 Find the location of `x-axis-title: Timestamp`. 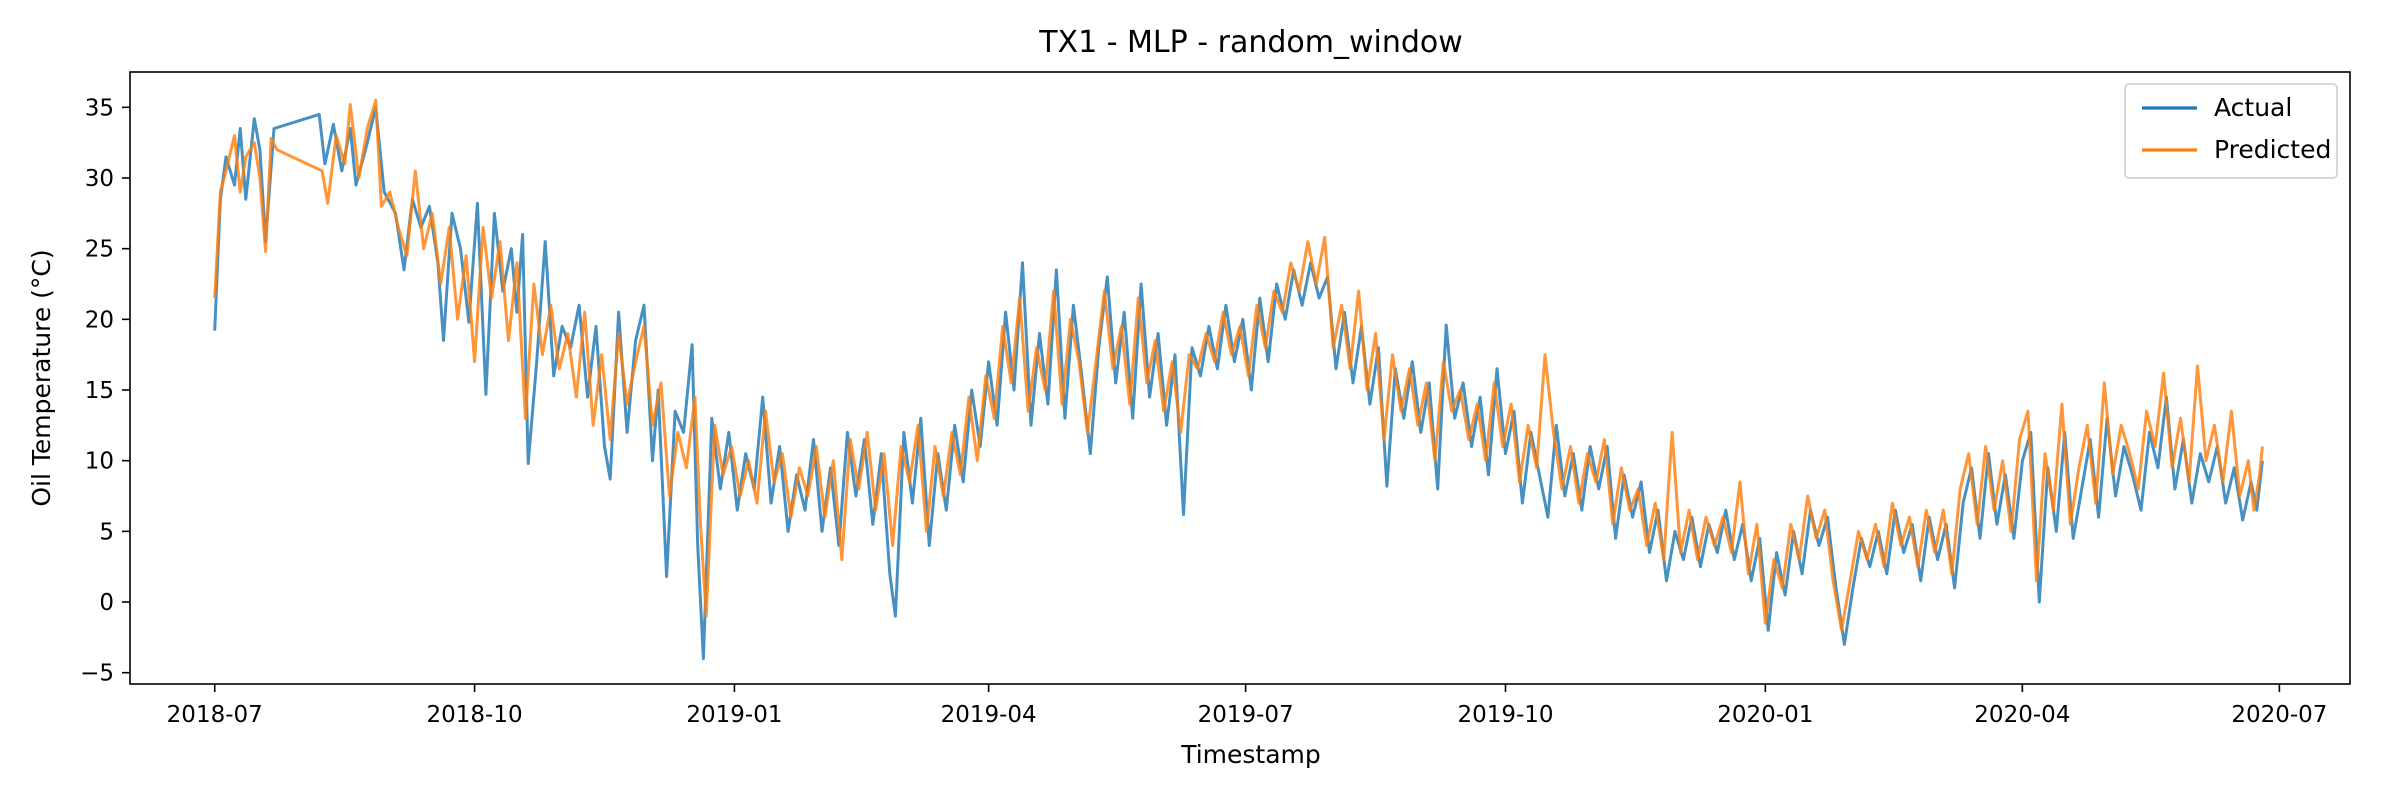

x-axis-title: Timestamp is located at coordinates (1250, 754).